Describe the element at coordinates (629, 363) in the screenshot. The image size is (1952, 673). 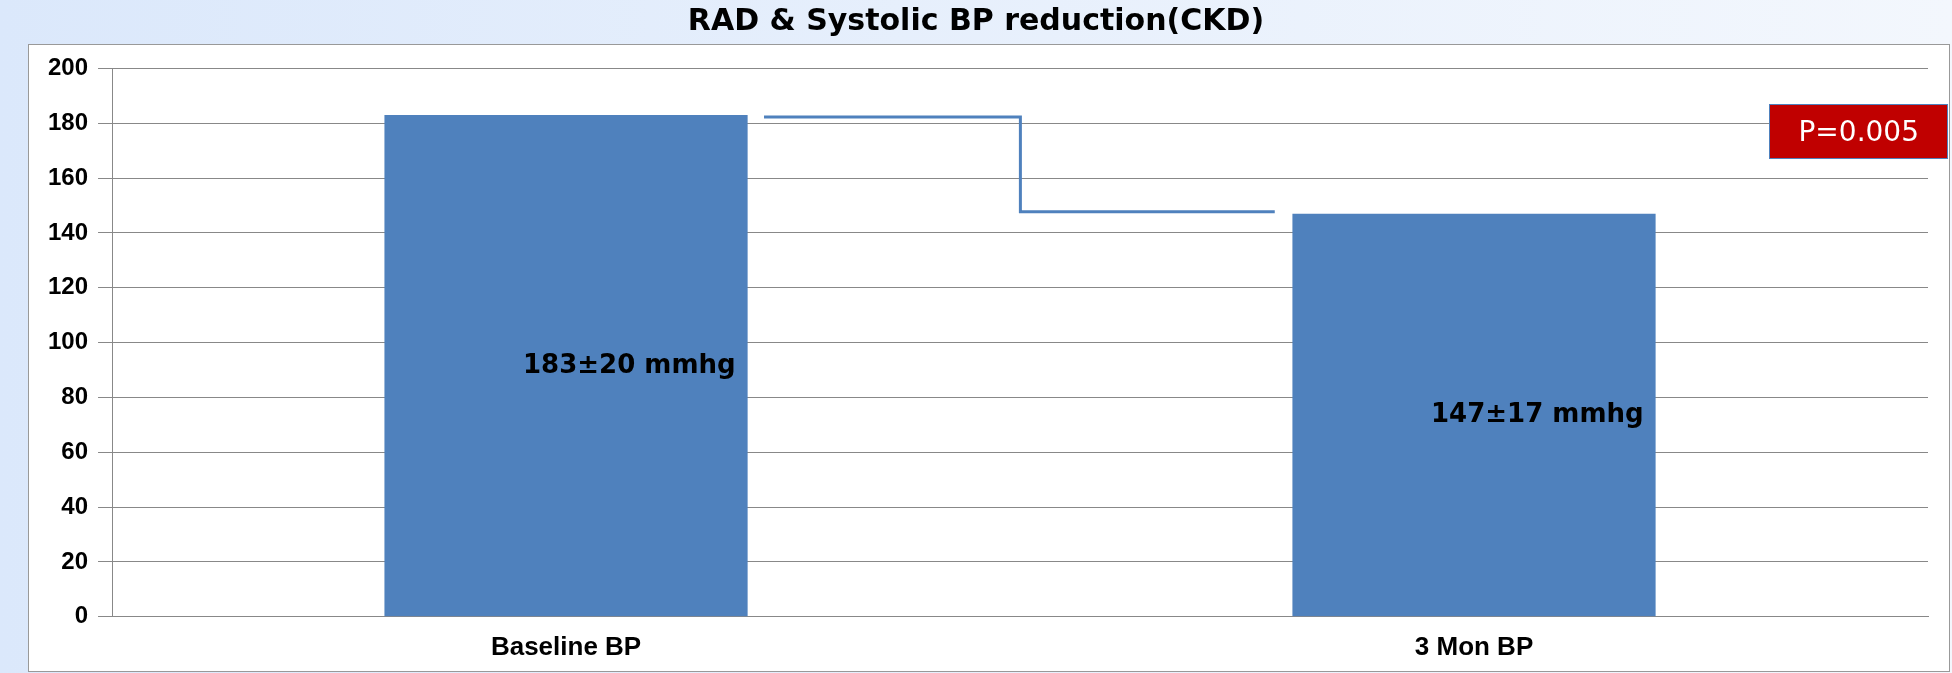
I see `data-label: 183±20 mmhg` at that location.